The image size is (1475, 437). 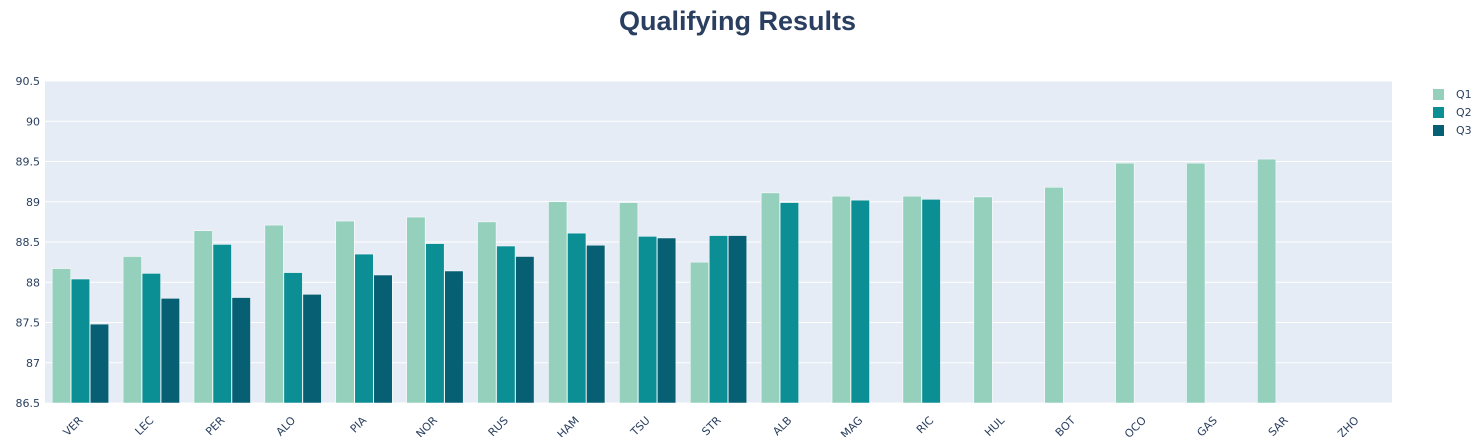 I want to click on bar-q2-per, so click(x=222, y=324).